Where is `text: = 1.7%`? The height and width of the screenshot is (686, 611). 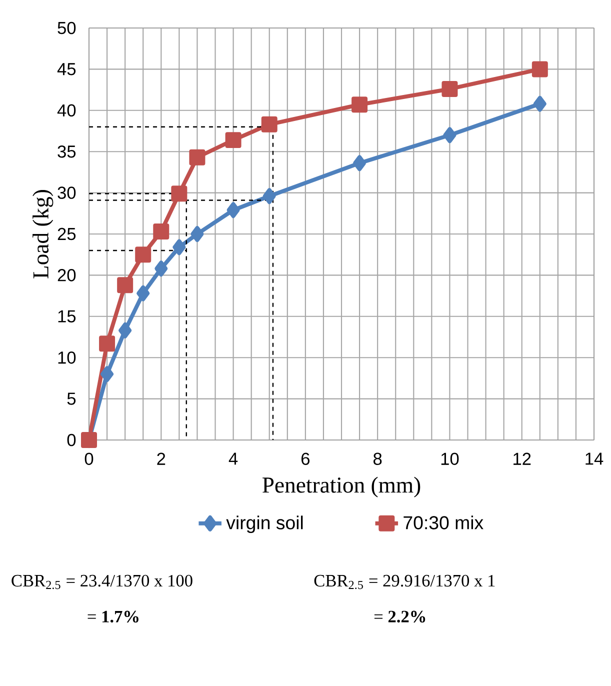 text: = 1.7% is located at coordinates (113, 616).